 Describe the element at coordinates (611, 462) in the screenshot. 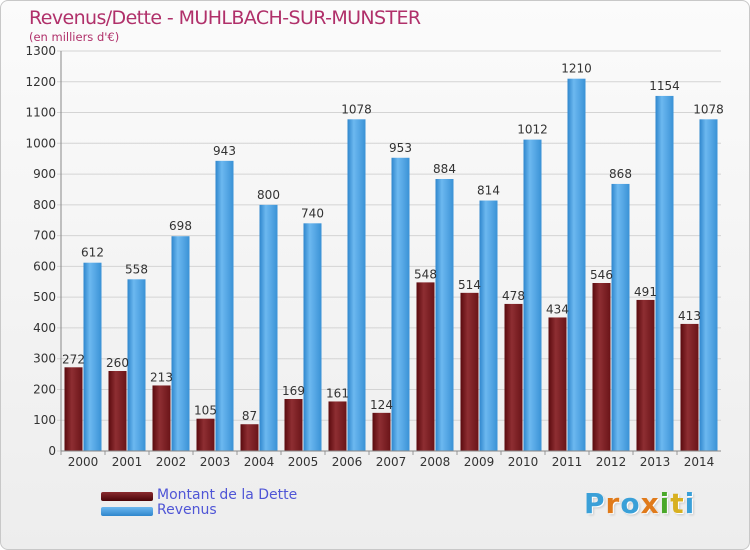

I see `x-tick-label: 2012` at that location.